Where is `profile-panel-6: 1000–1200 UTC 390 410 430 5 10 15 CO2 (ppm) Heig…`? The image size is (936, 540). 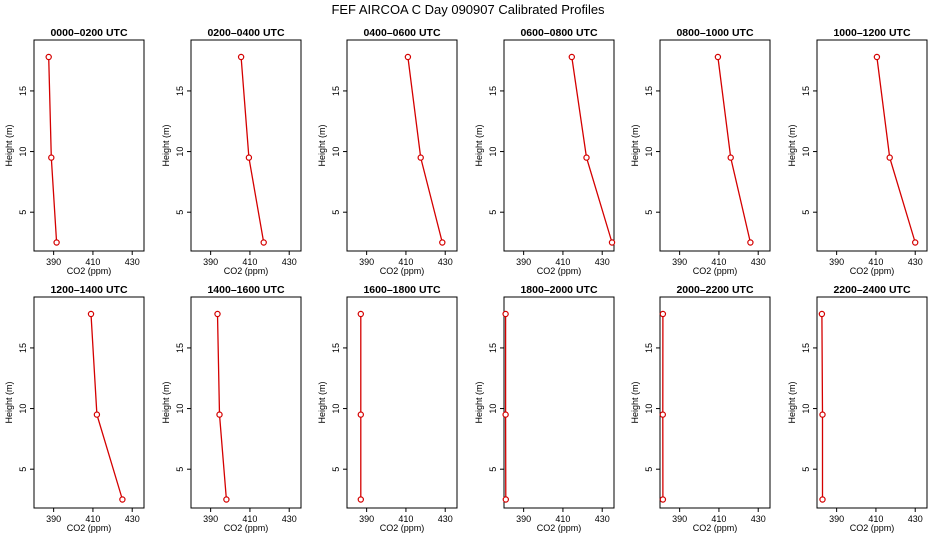 profile-panel-6: 1000–1200 UTC 390 410 430 5 10 15 CO2 (ppm) Heig… is located at coordinates (857, 151).